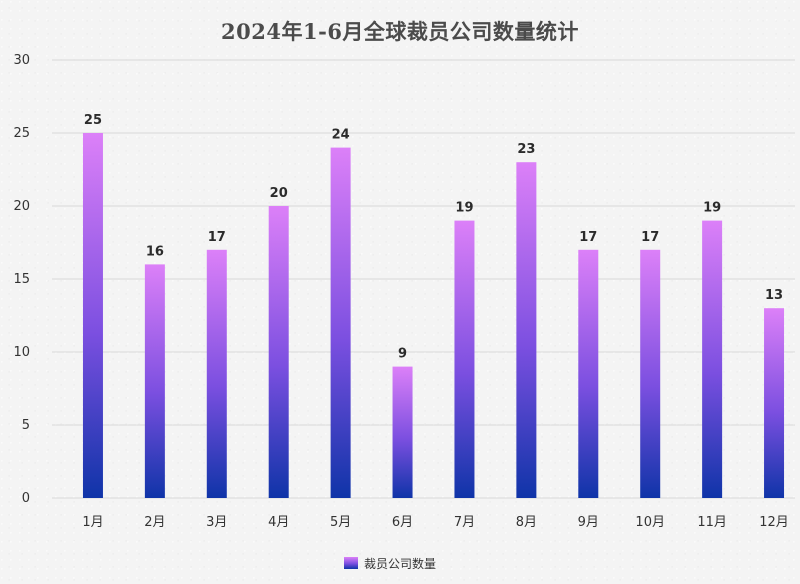  Describe the element at coordinates (526, 149) in the screenshot. I see `data-label-8: 23` at that location.